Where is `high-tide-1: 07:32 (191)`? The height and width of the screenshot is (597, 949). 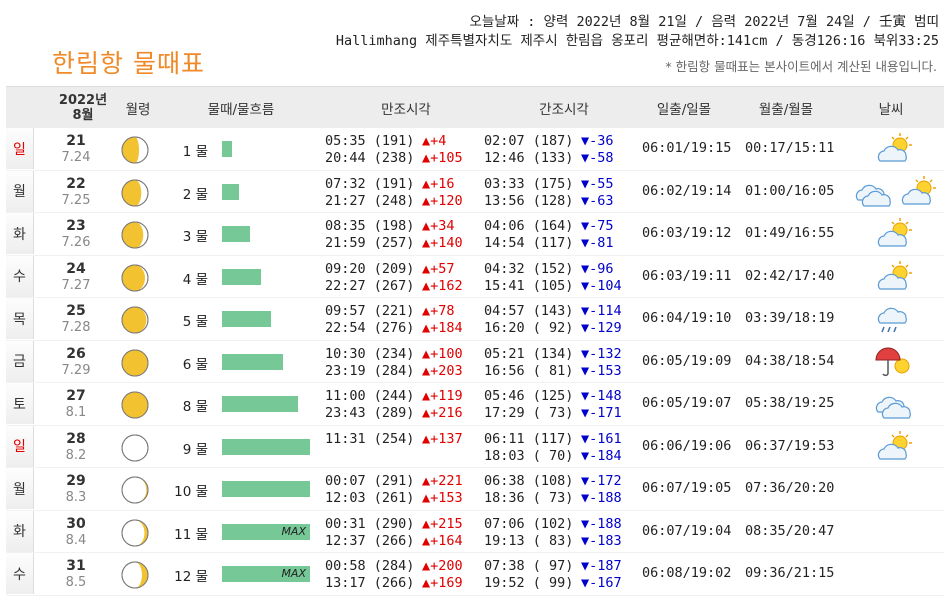
high-tide-1: 07:32 (191) is located at coordinates (370, 183).